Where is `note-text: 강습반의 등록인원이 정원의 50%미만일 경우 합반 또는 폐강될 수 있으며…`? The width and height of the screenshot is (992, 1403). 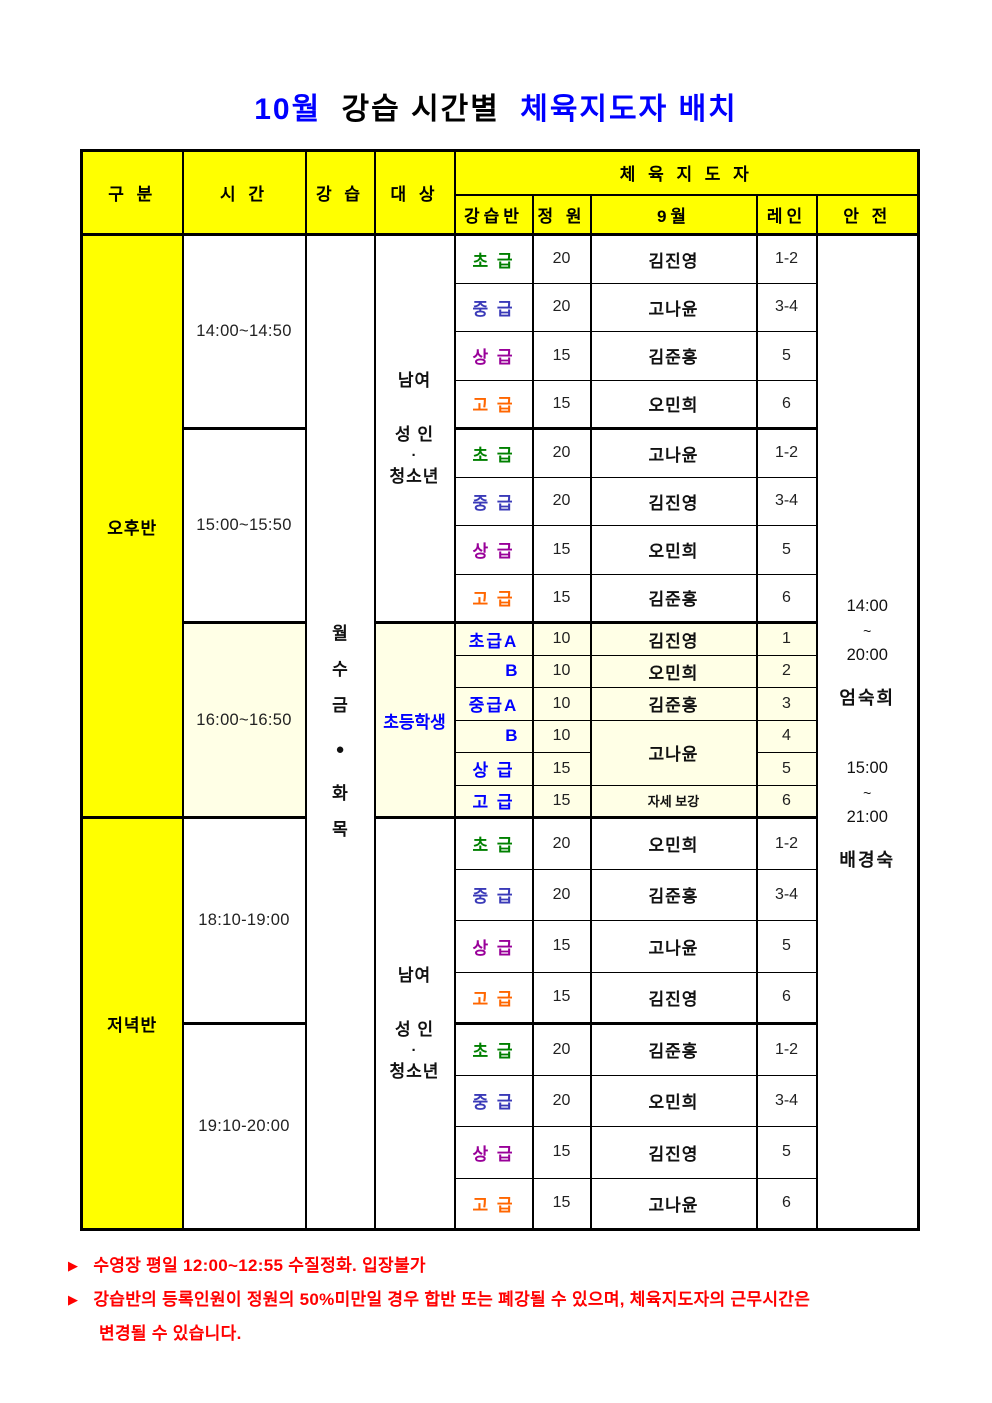
note-text: 강습반의 등록인원이 정원의 50%미만일 경우 합반 또는 폐강될 수 있으며… is located at coordinates (452, 1299).